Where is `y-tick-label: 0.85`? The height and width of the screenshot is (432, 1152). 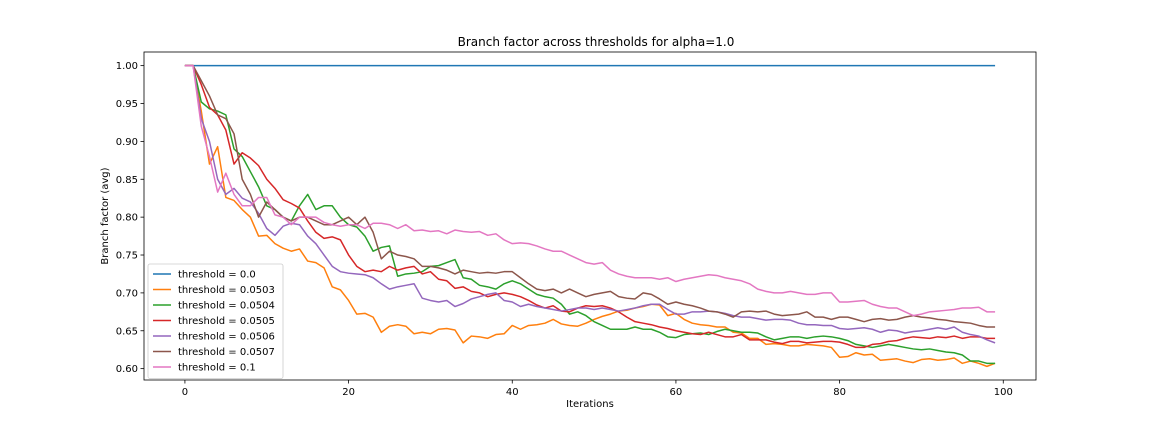
y-tick-label: 0.85 is located at coordinates (127, 180).